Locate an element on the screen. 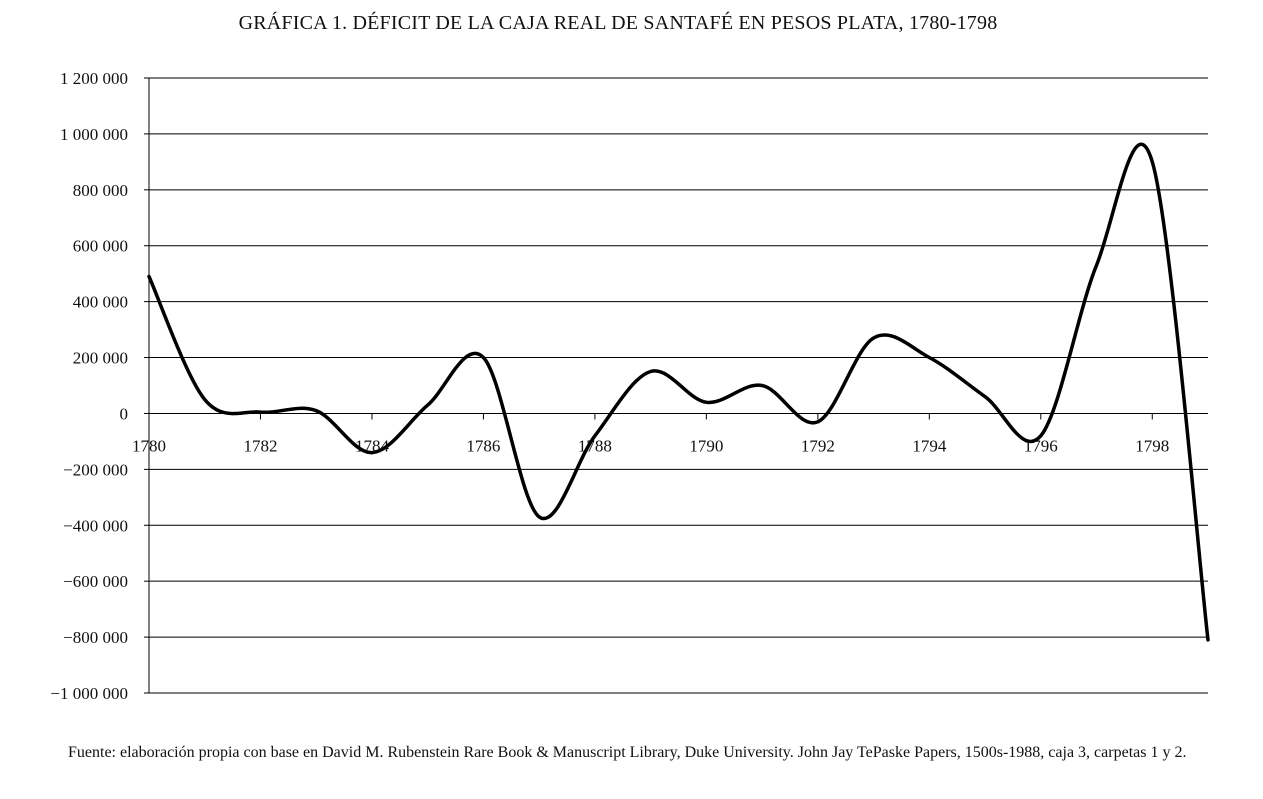  y-tick-label: −1 000 000 is located at coordinates (89, 693).